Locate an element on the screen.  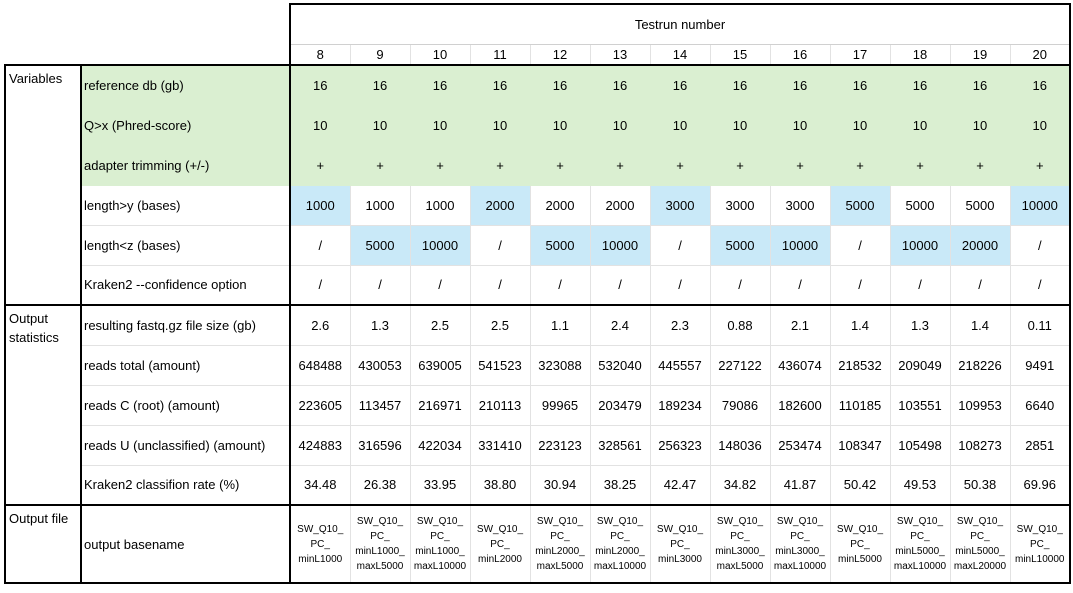
table-cell: 69.96 is located at coordinates (1040, 485).